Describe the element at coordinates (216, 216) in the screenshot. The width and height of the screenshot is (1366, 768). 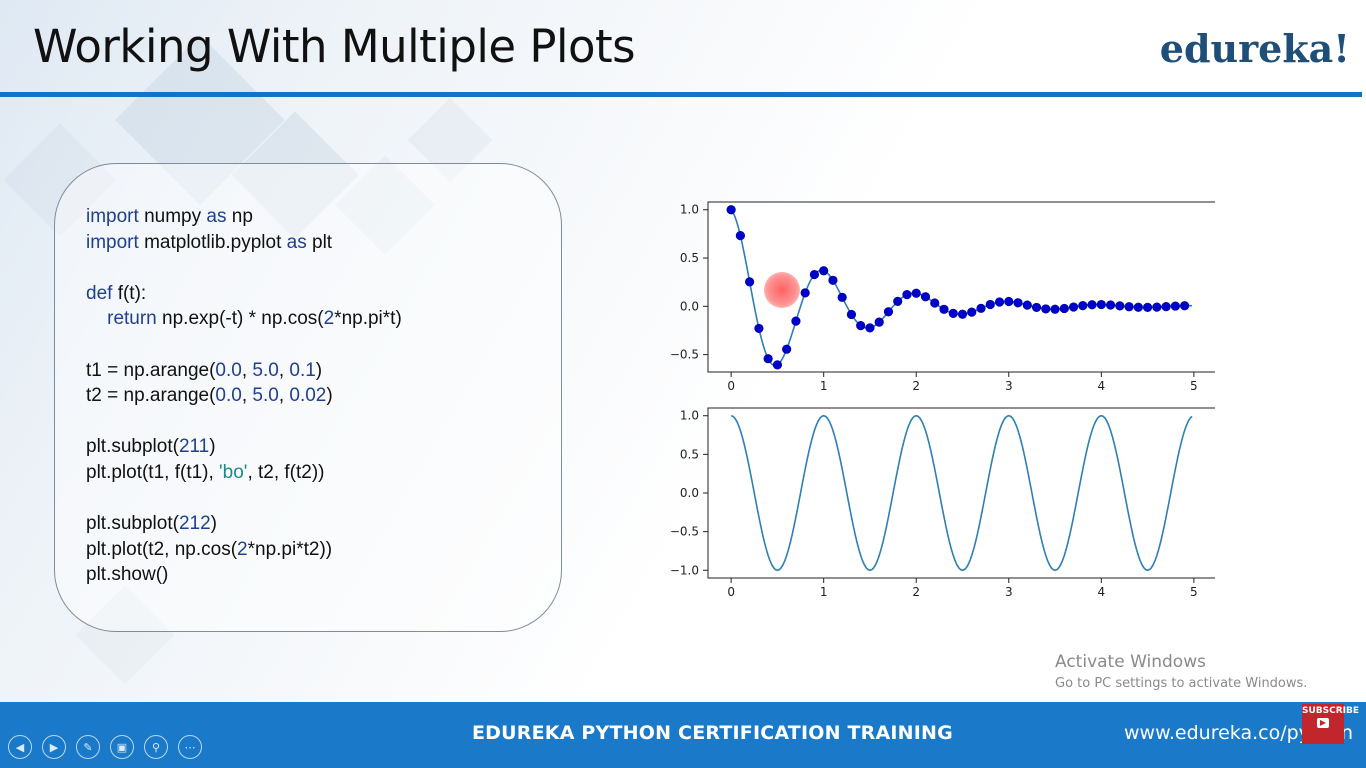
I see `code-token: as` at that location.